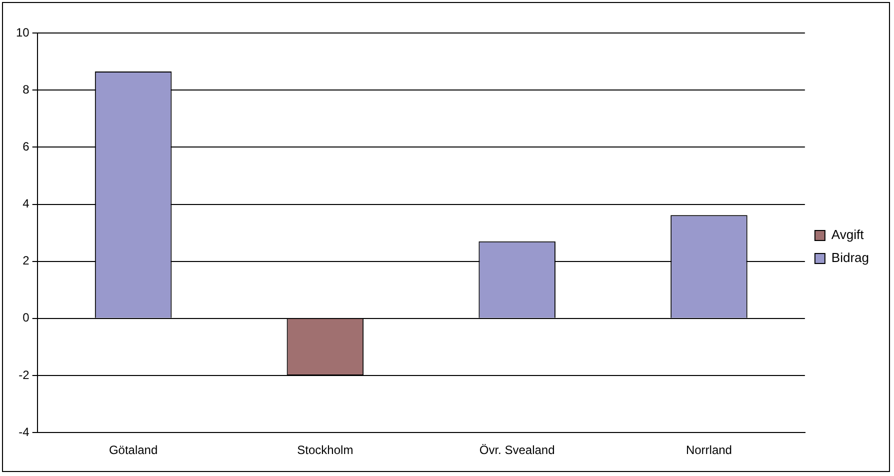 The image size is (894, 476). What do you see at coordinates (23, 32) in the screenshot?
I see `y-tick-label: 10` at bounding box center [23, 32].